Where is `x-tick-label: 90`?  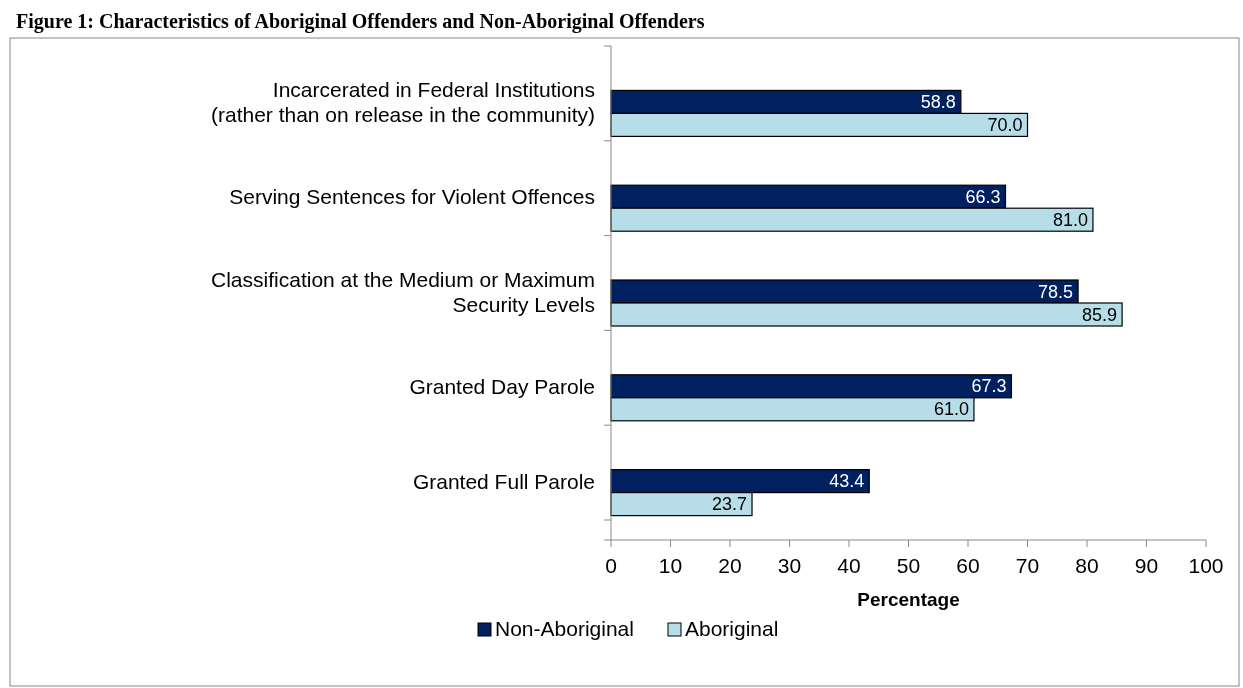
x-tick-label: 90 is located at coordinates (1146, 565).